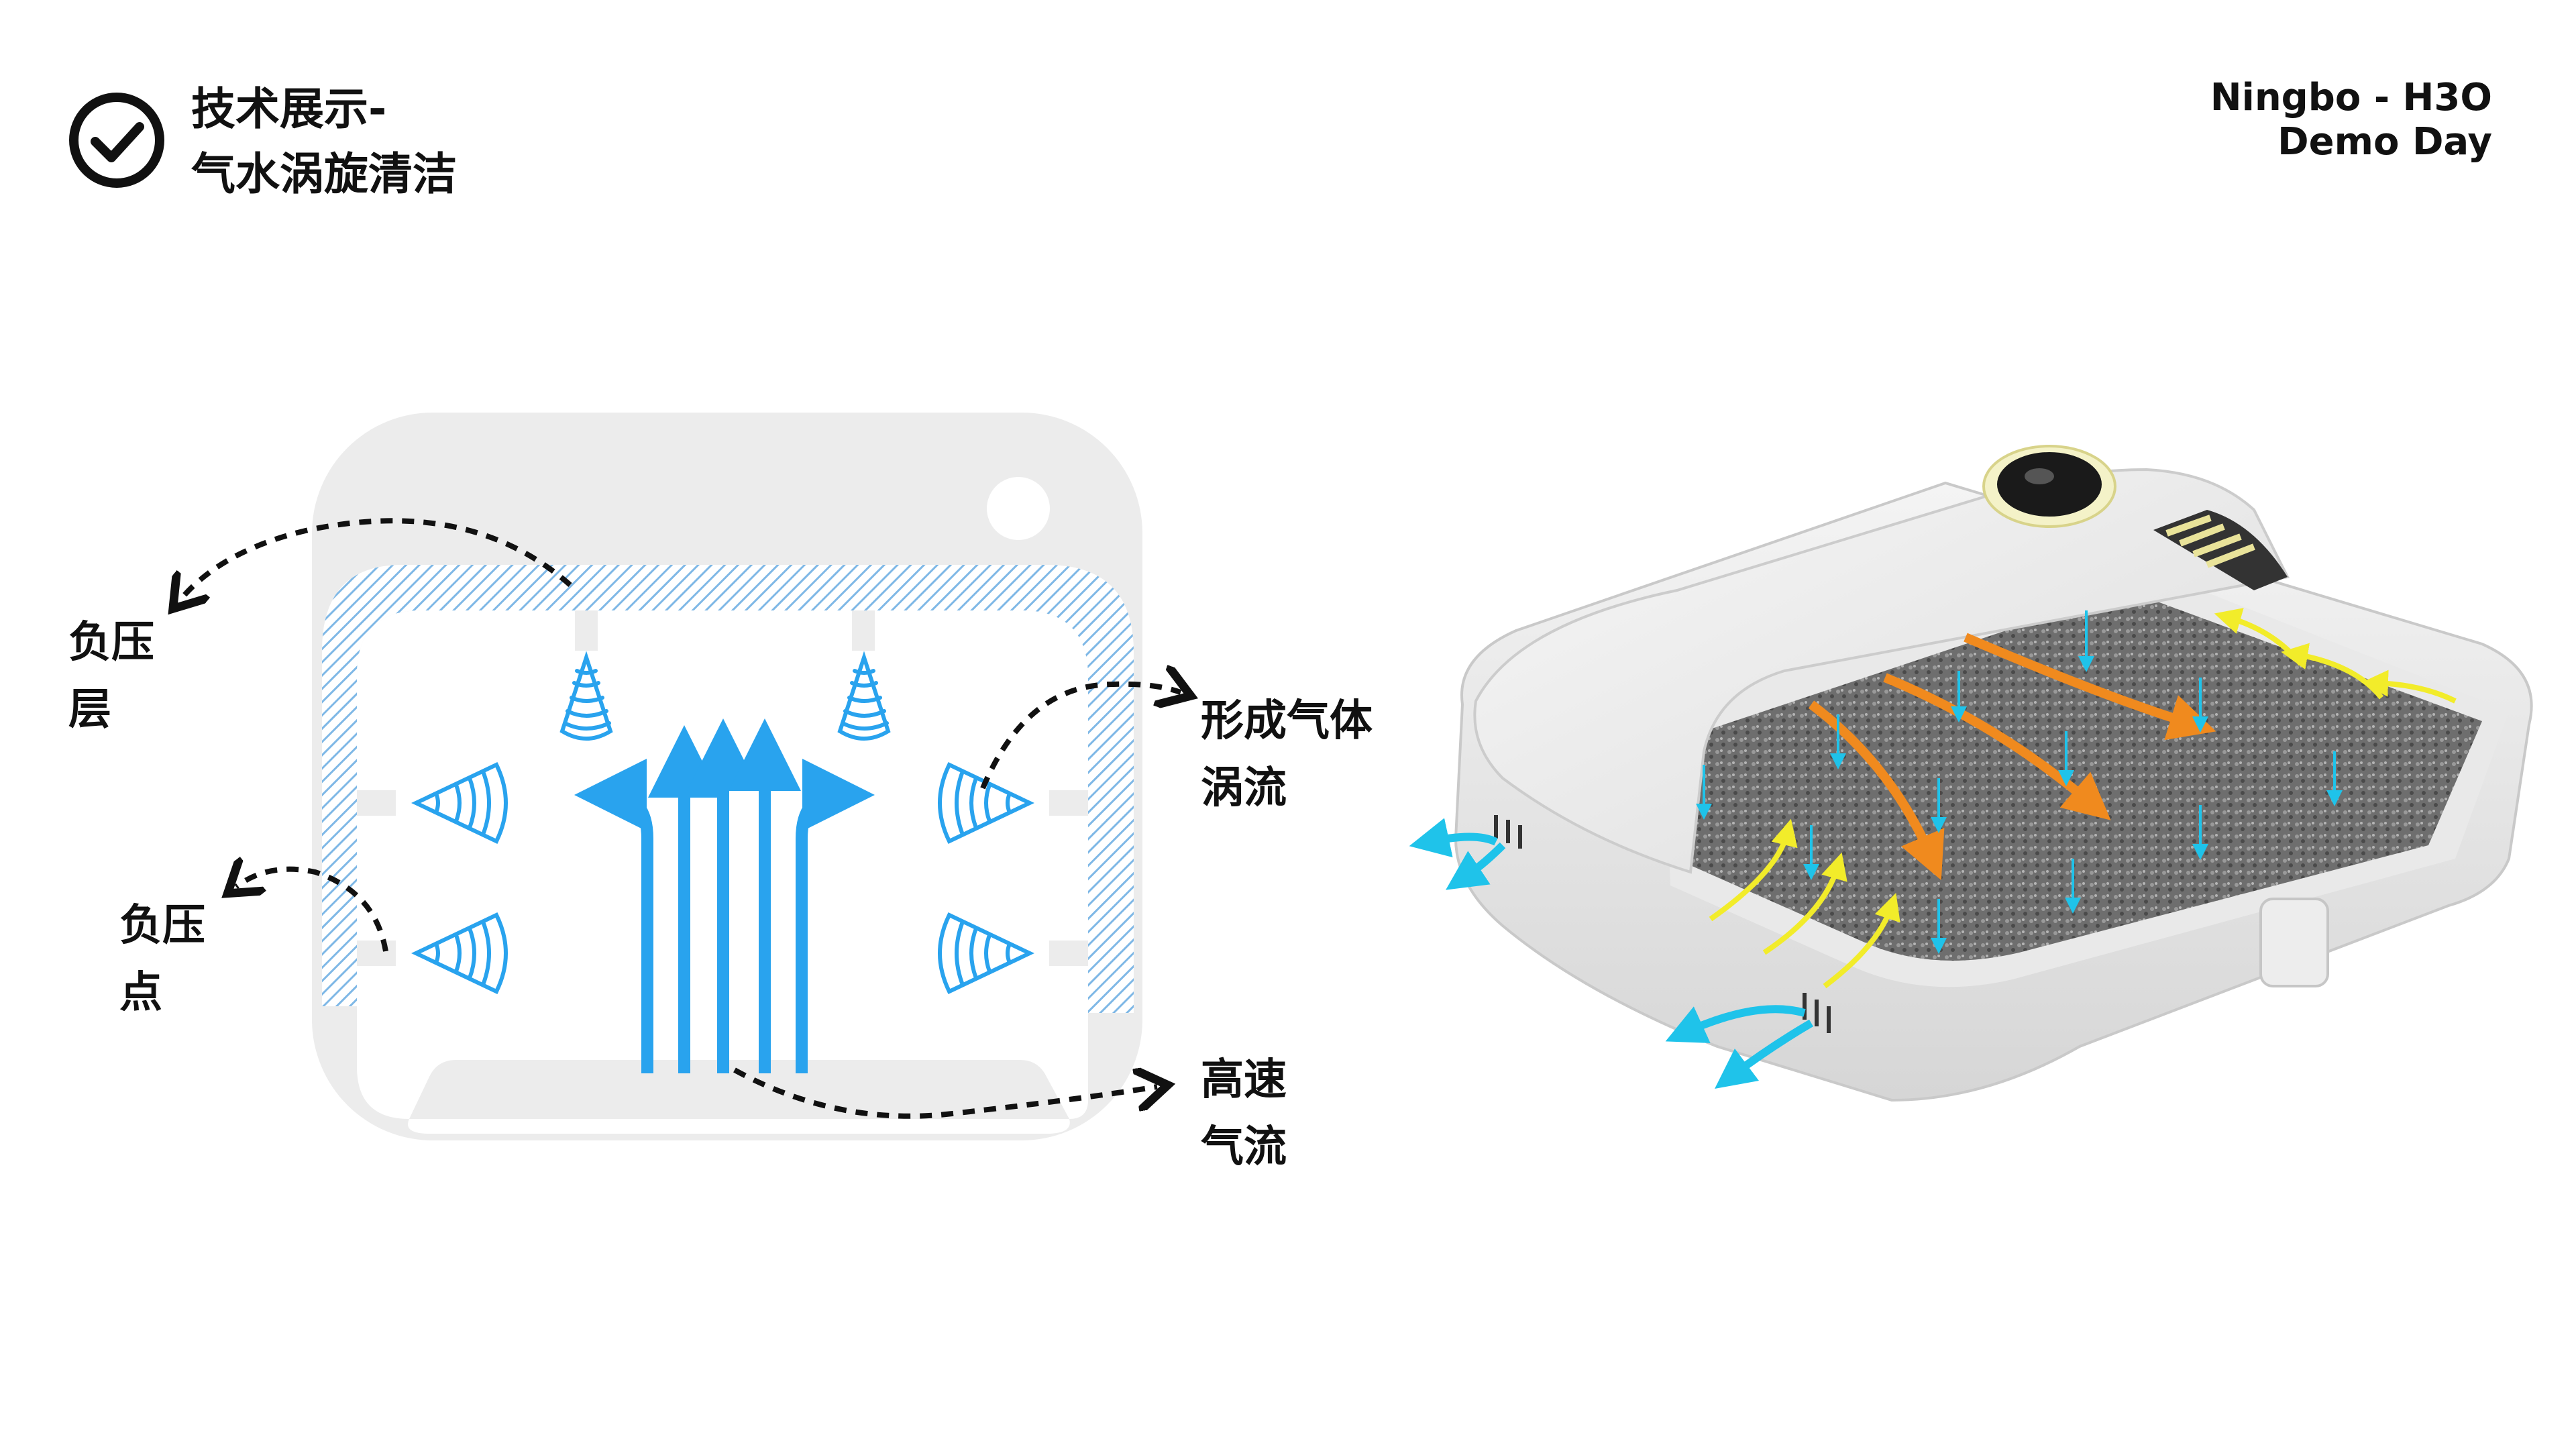 The height and width of the screenshot is (1449, 2576). What do you see at coordinates (111, 642) in the screenshot?
I see `label-neg-layer-1: 负压` at bounding box center [111, 642].